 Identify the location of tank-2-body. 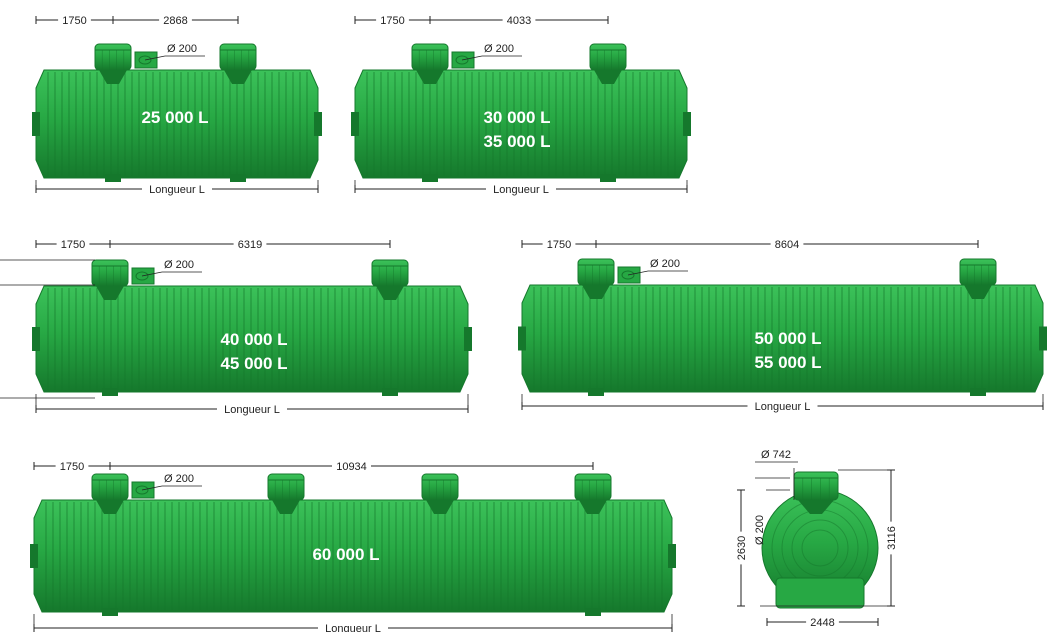
(252, 340).